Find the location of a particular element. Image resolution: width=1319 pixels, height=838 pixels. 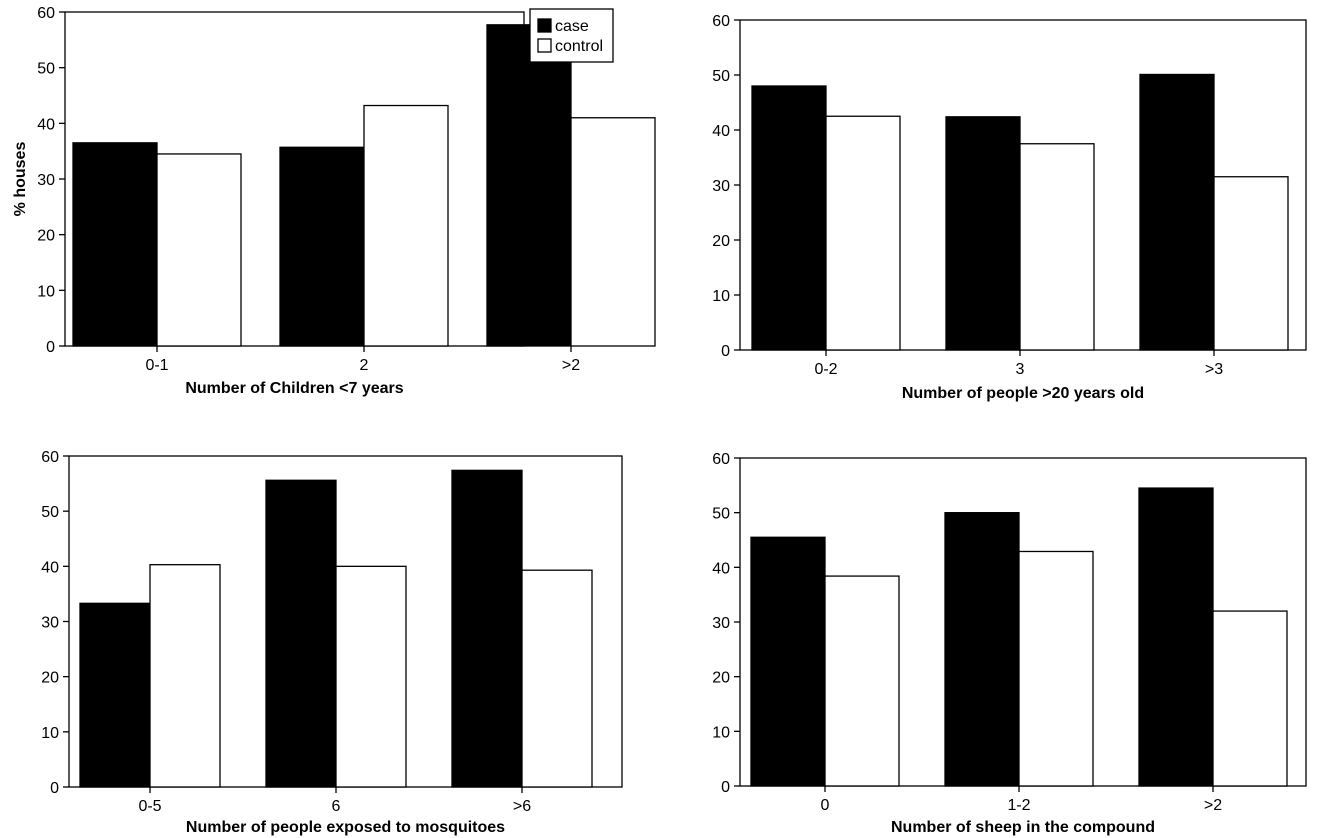

x-tick-label: >3 is located at coordinates (1214, 369).